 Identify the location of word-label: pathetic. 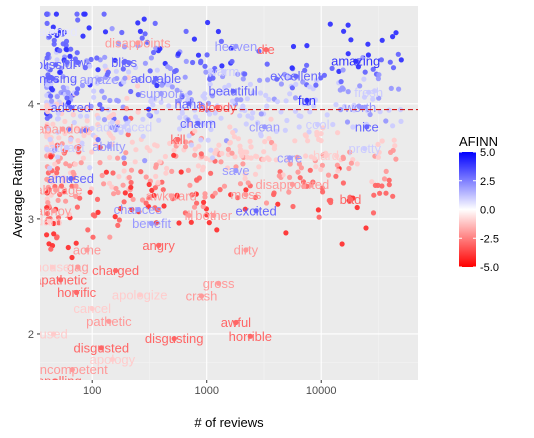
(109, 321).